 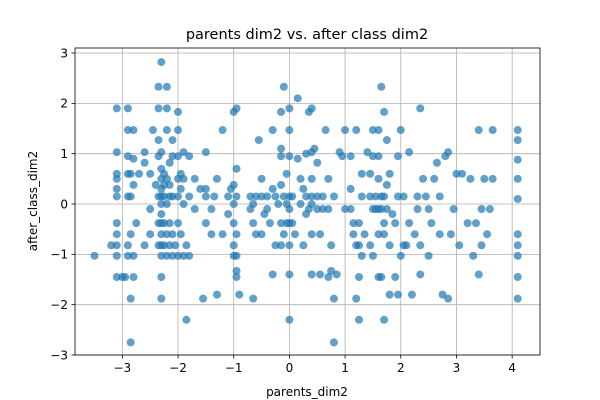 I want to click on y-axis-ticks: −3 −2 −1 0 1 2 3, so click(x=62, y=204).